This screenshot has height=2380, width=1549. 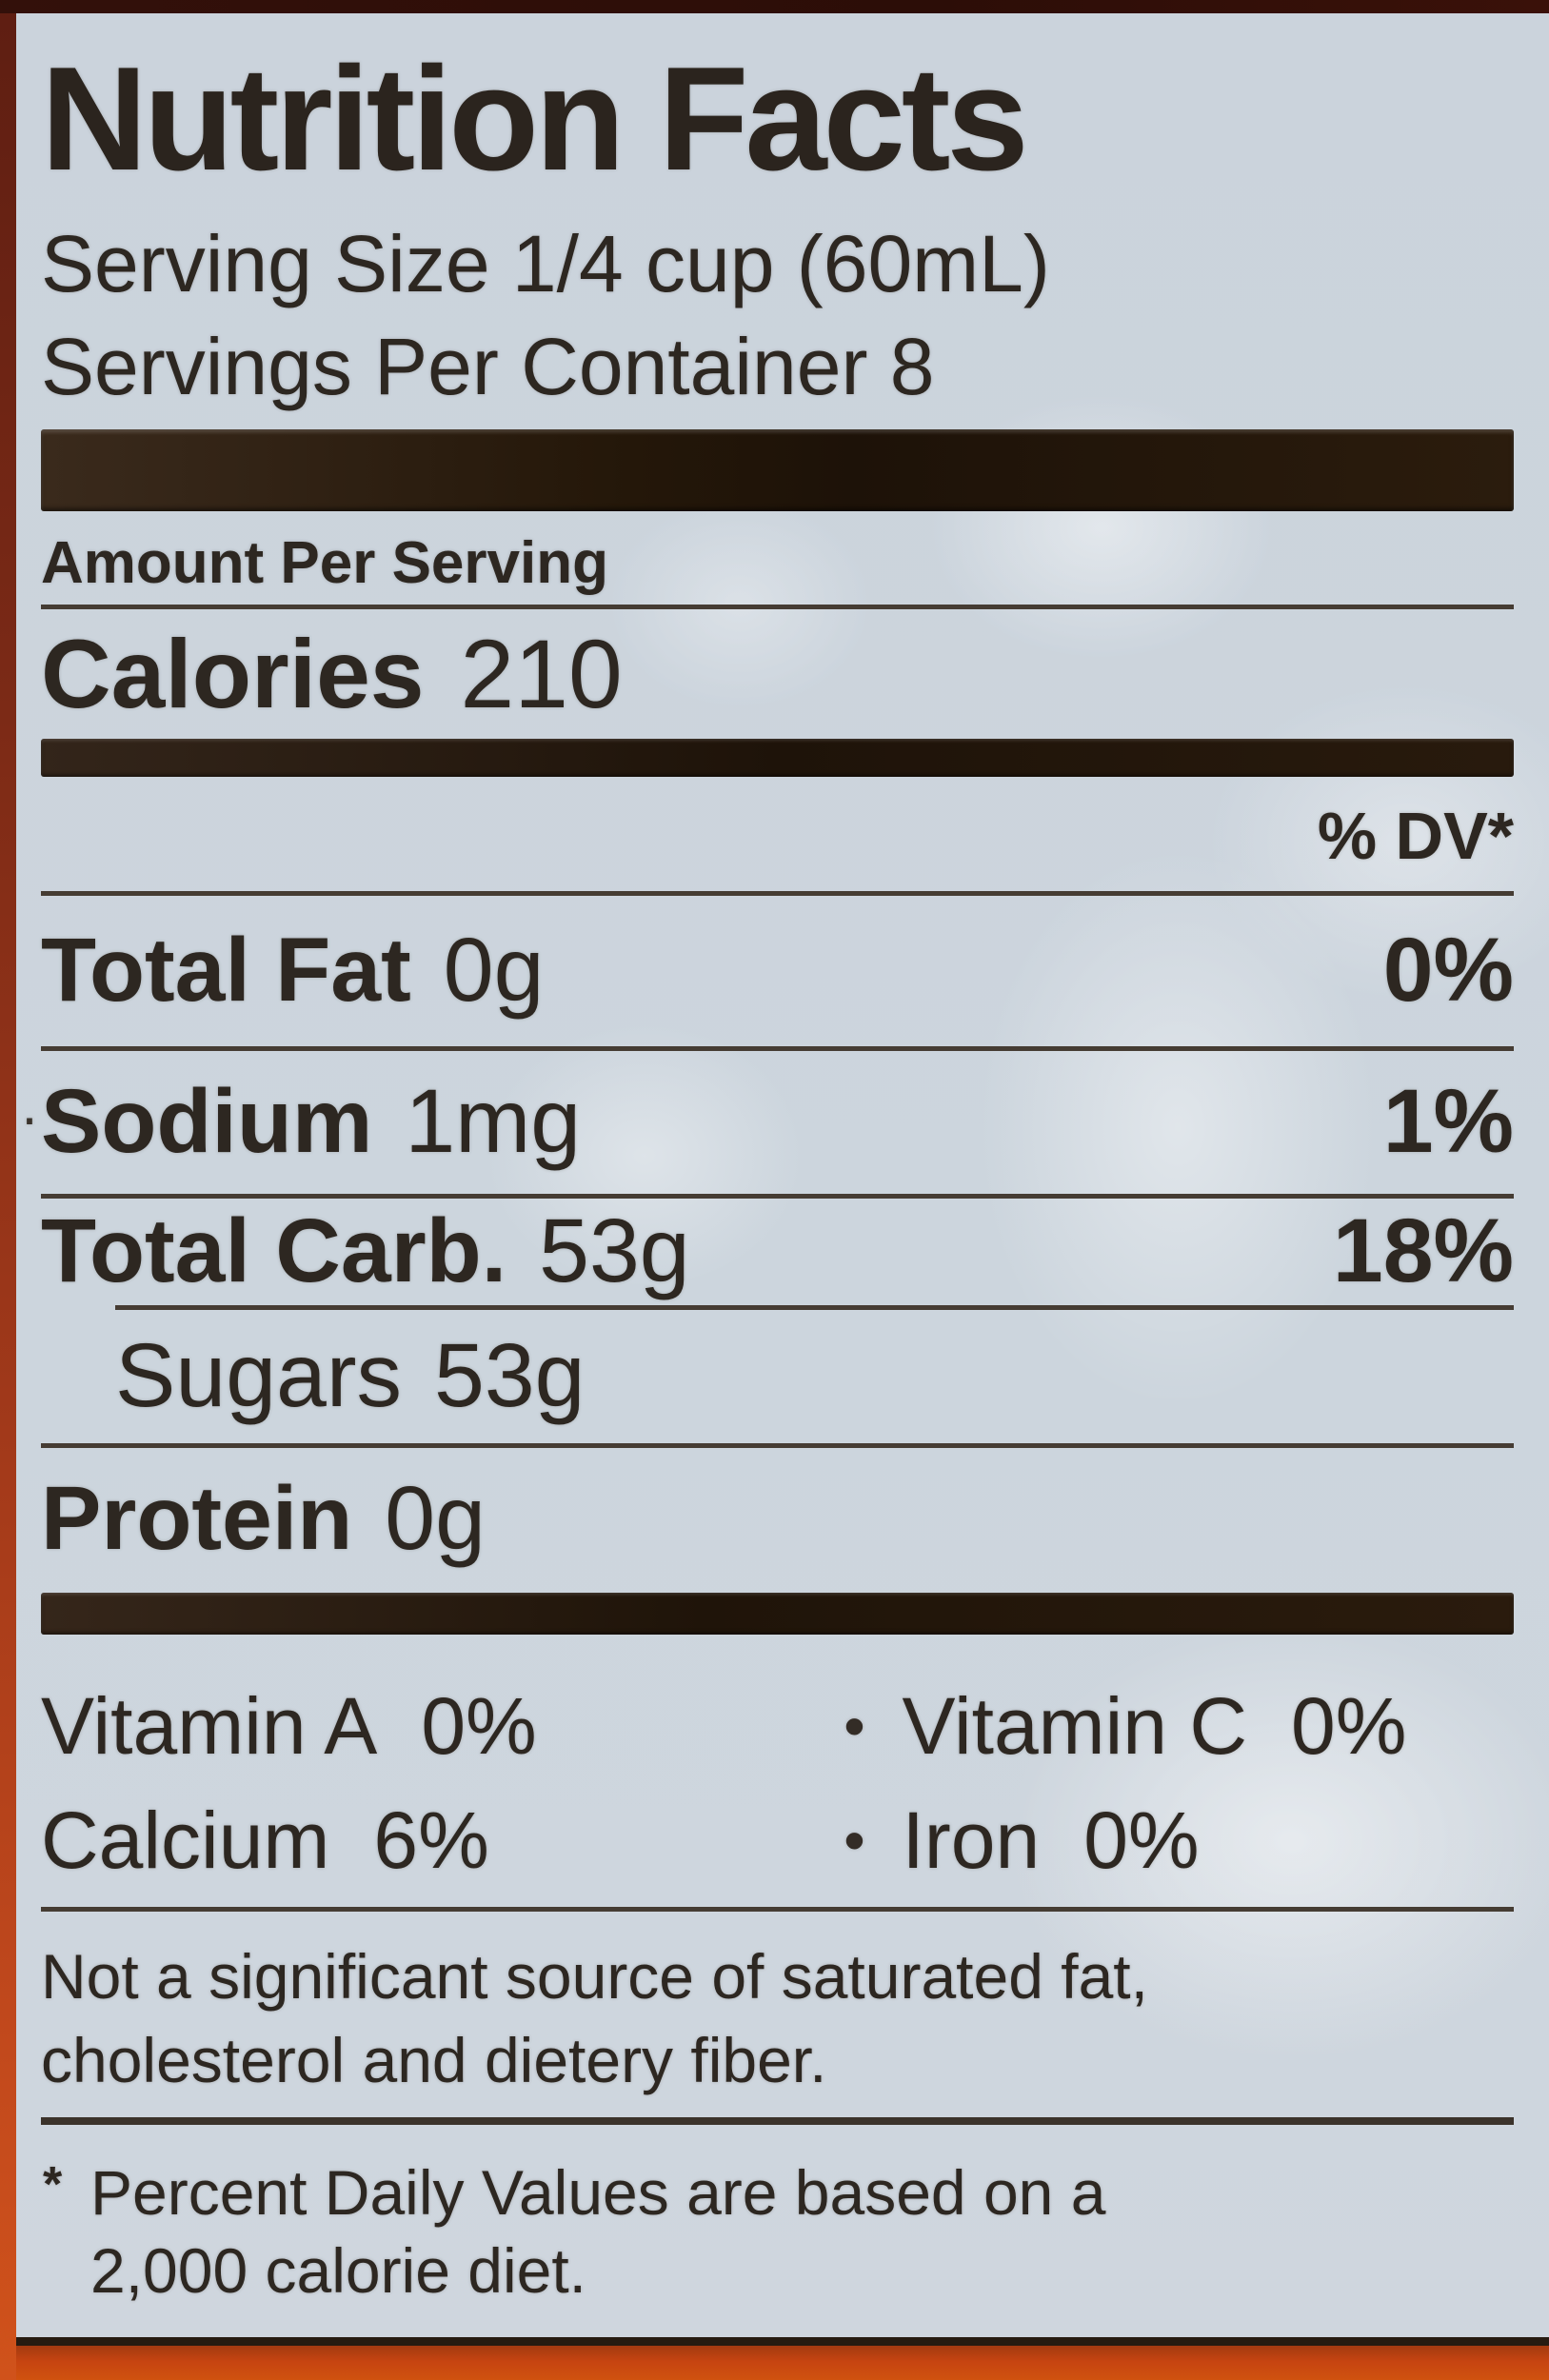 What do you see at coordinates (545, 263) in the screenshot?
I see `serving-size-line: Serving Size 1/4 cup (60mL)` at bounding box center [545, 263].